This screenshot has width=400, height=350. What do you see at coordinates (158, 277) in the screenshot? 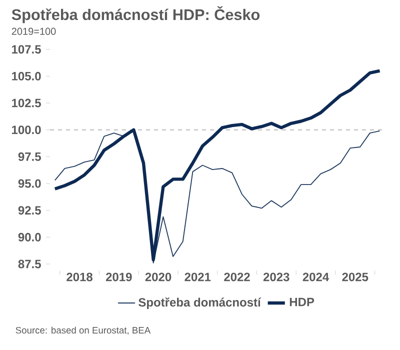
I see `x-tick-label: 2020` at bounding box center [158, 277].